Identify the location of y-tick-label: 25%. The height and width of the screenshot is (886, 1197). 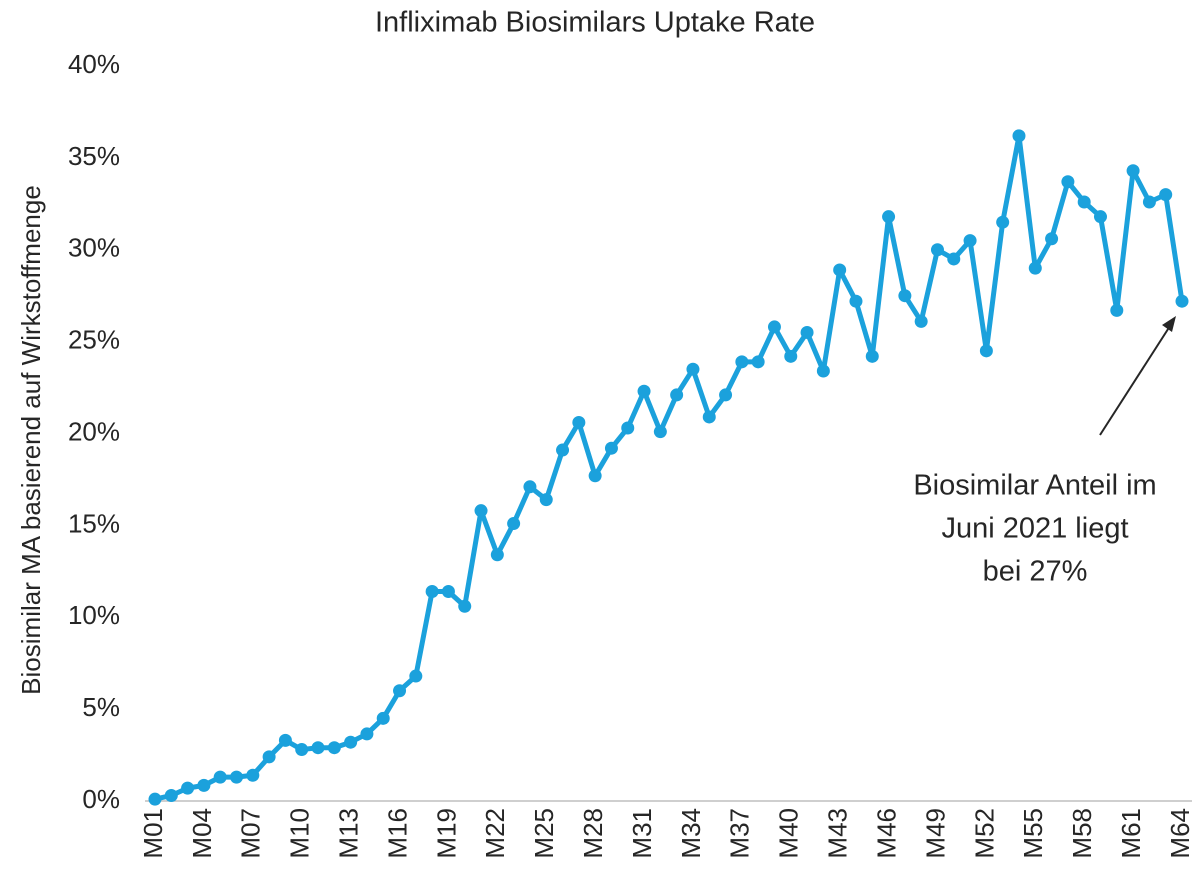
(94, 340).